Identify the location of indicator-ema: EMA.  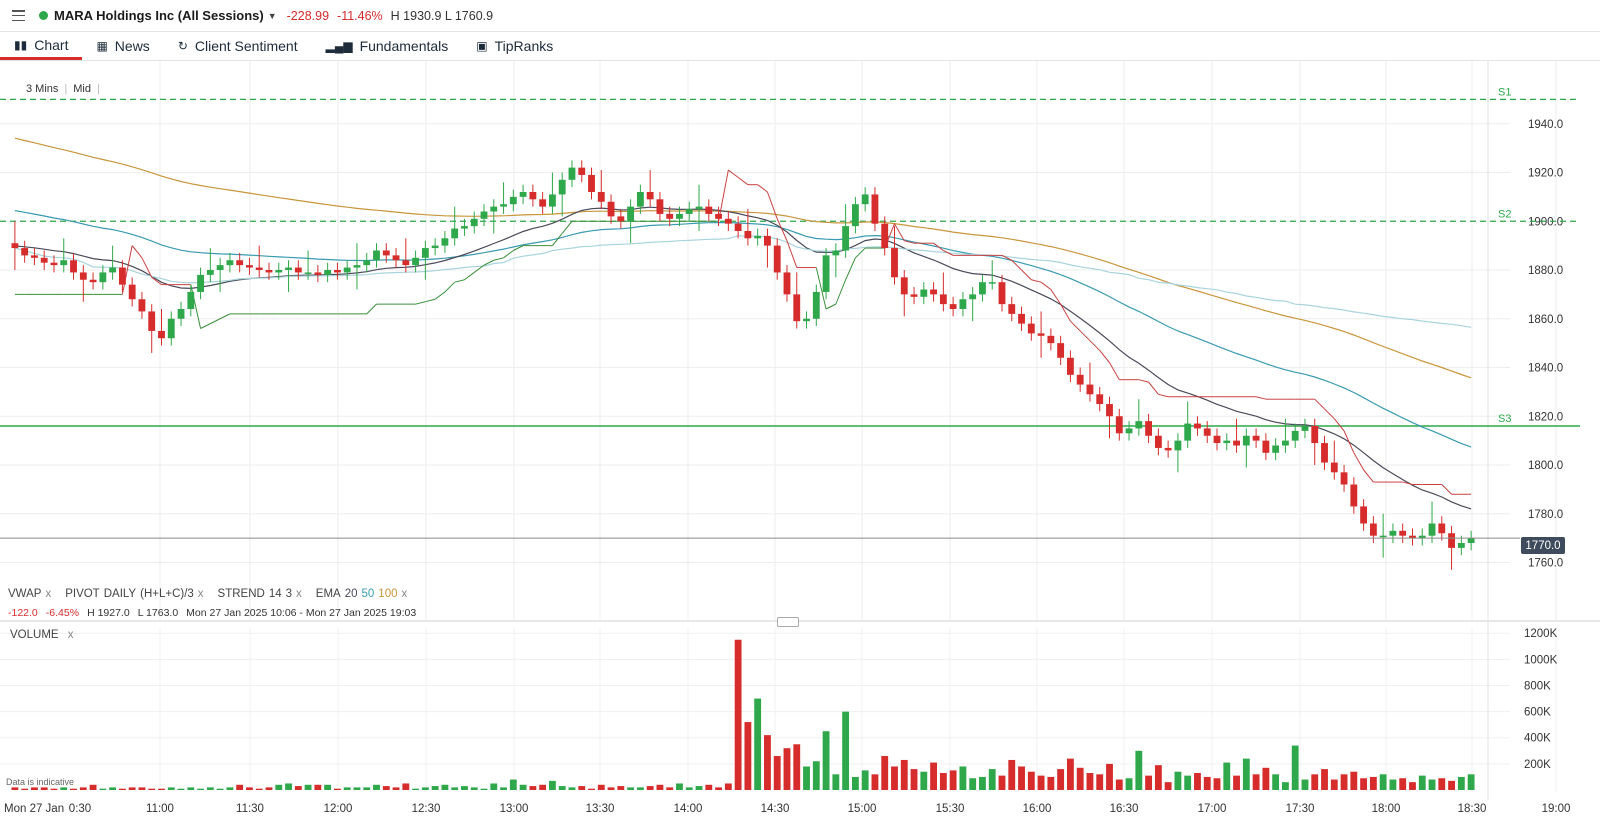
(328, 594).